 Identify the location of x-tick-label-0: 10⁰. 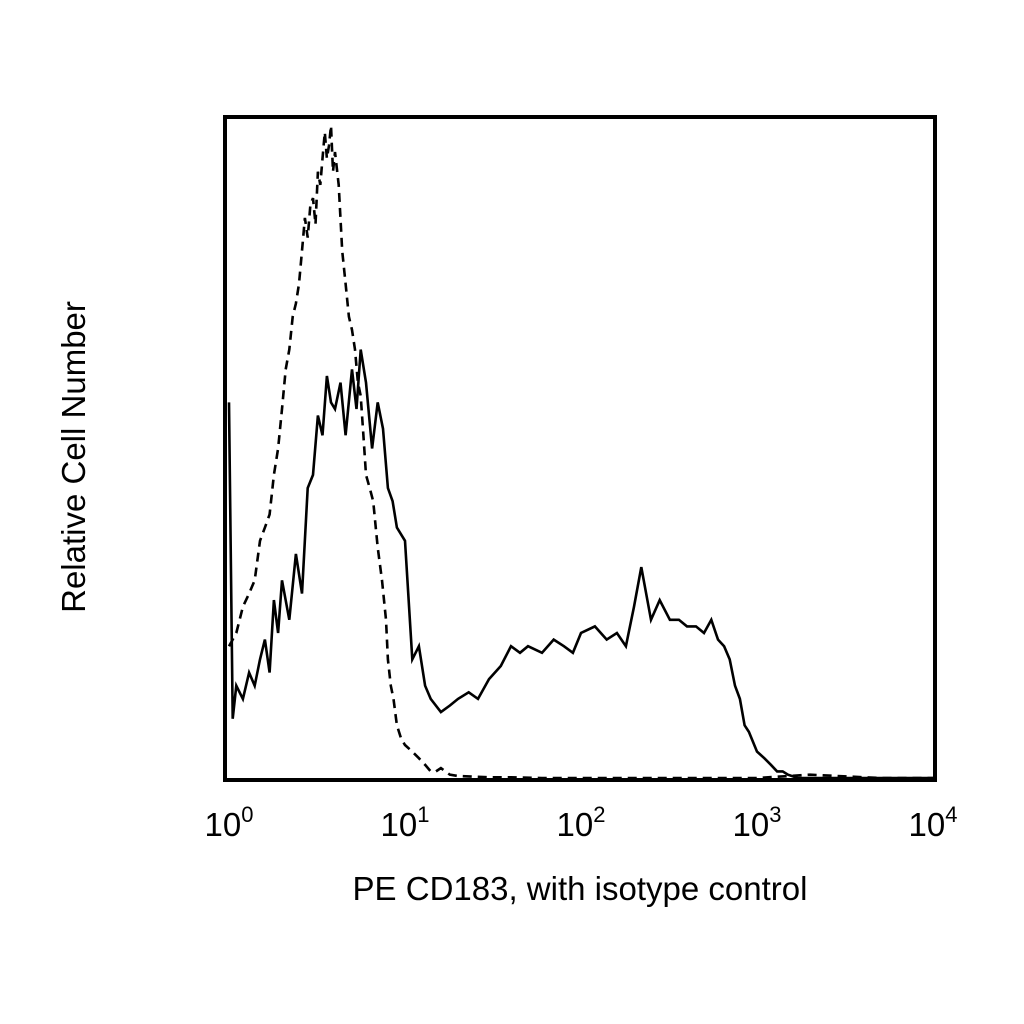
(229, 822).